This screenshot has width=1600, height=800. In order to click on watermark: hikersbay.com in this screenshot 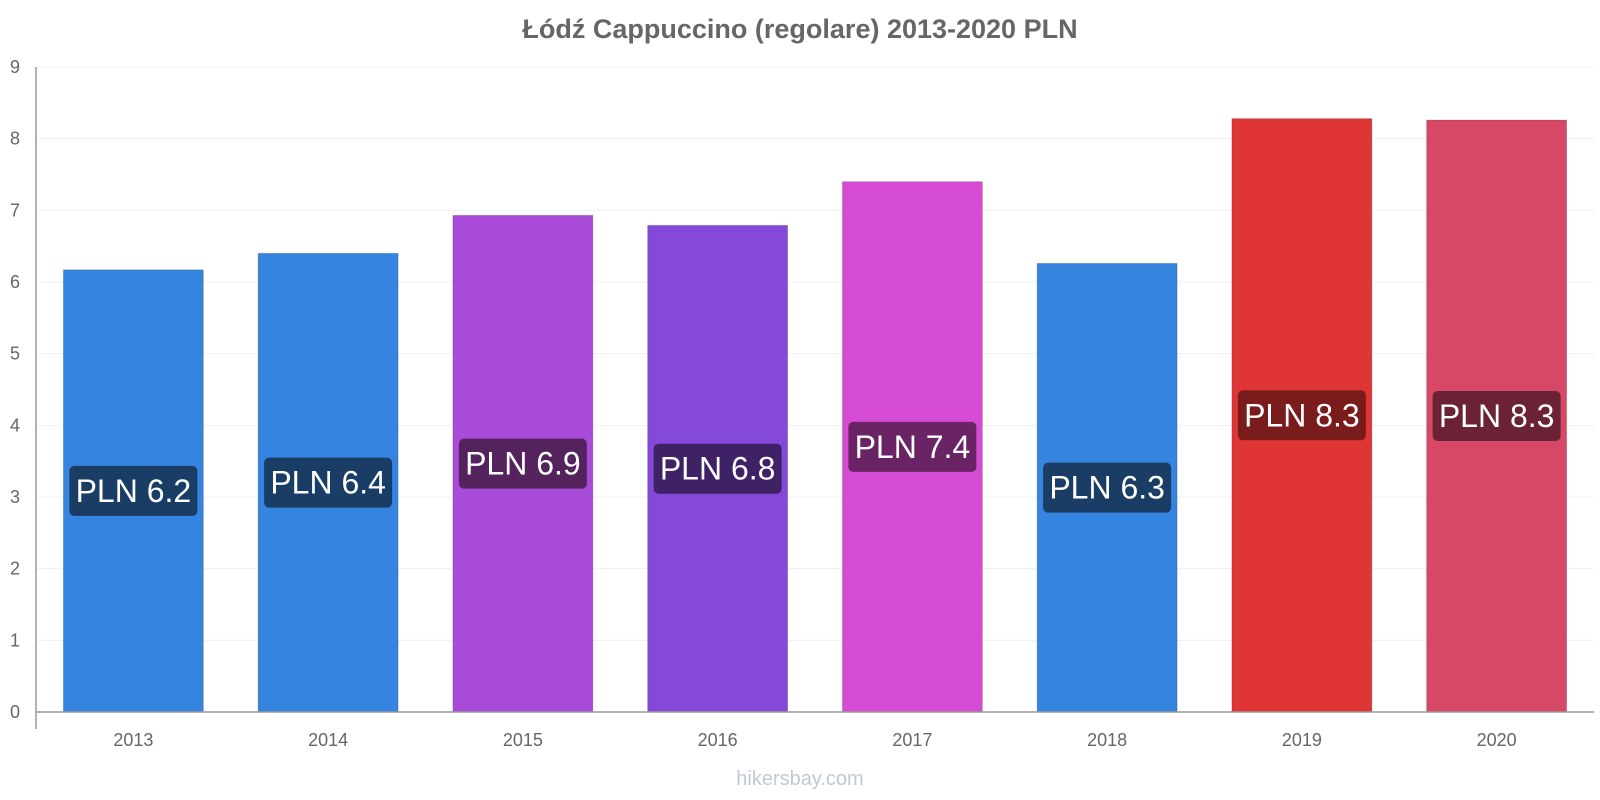, I will do `click(800, 779)`.